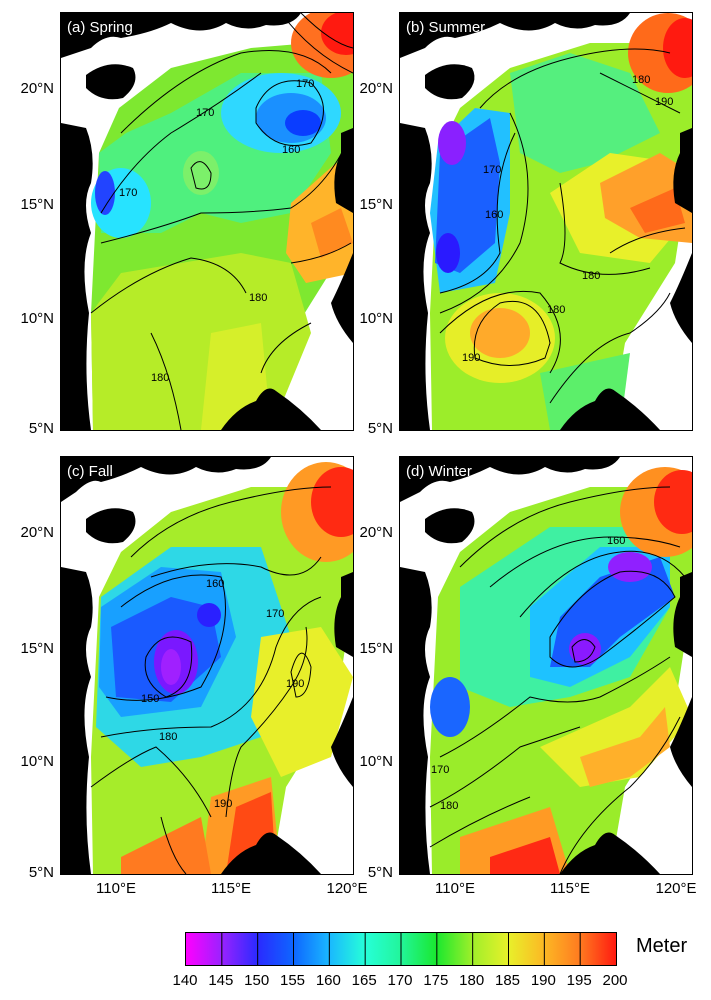 This screenshot has width=711, height=1000. I want to click on colorbar-tick-label: 170, so click(400, 980).